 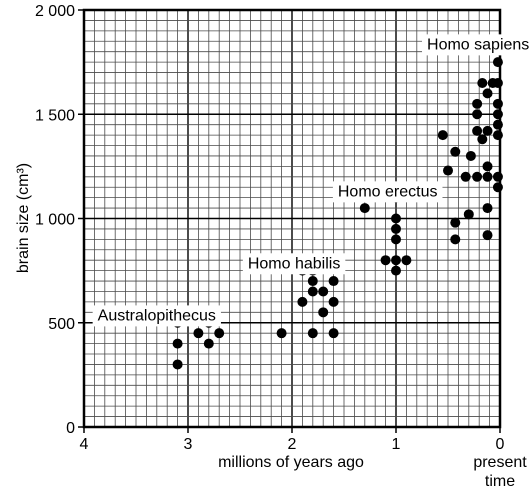 I want to click on y-tick-label: 1 000, so click(x=55, y=220).